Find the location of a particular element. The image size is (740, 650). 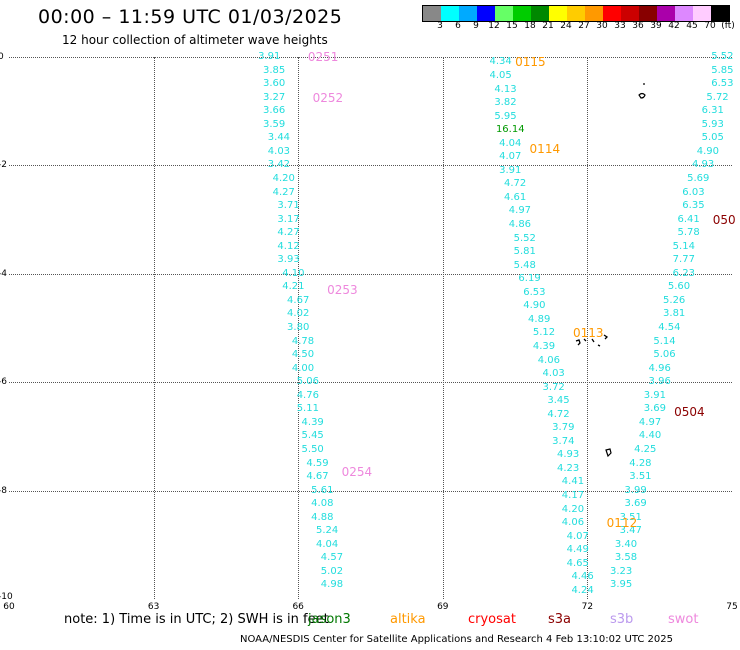

y-tick-label: 0 is located at coordinates (2, 57).